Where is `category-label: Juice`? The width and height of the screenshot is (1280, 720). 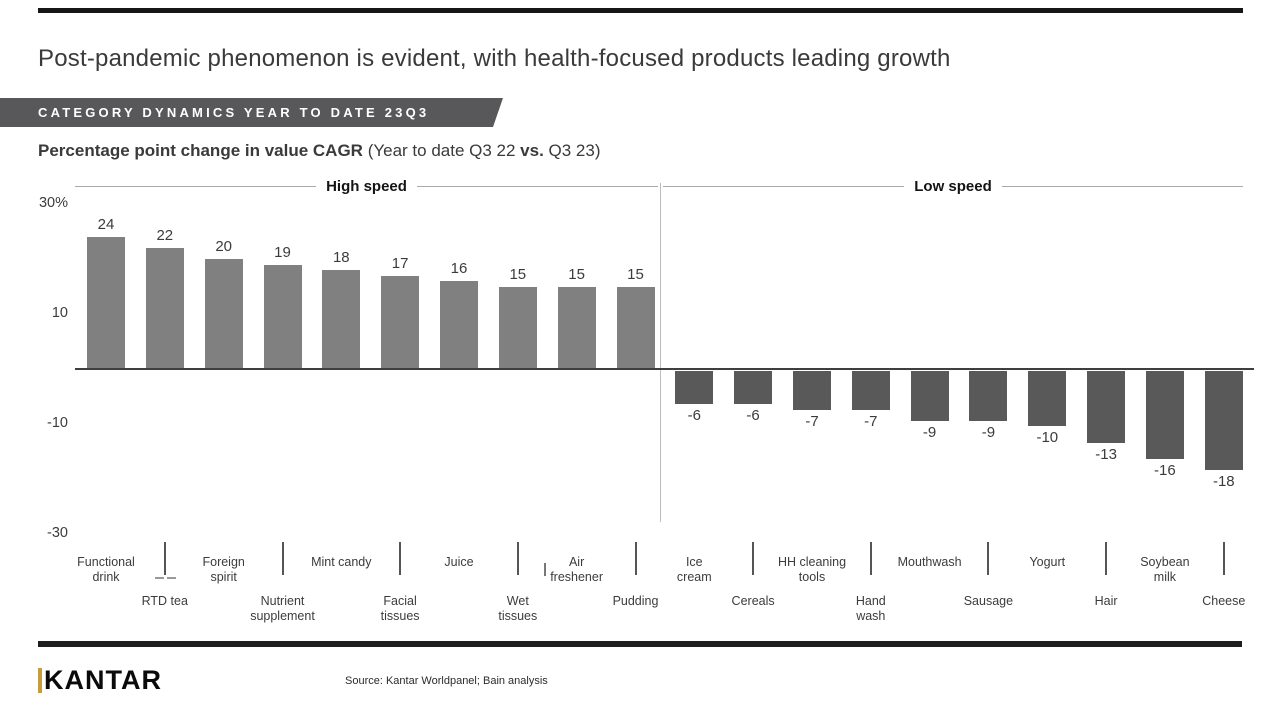
category-label: Juice is located at coordinates (459, 562).